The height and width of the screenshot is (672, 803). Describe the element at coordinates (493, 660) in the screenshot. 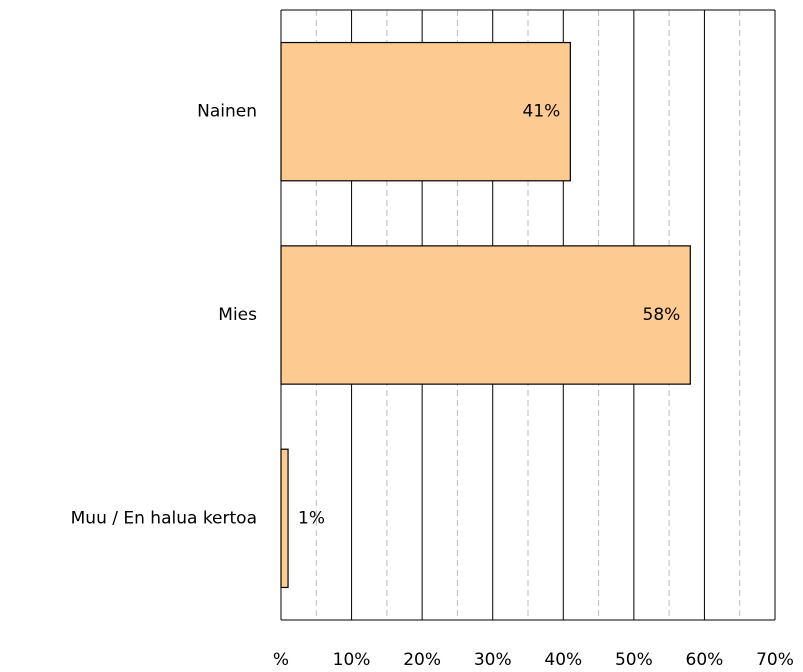

I see `x-tick-label: 30%` at that location.